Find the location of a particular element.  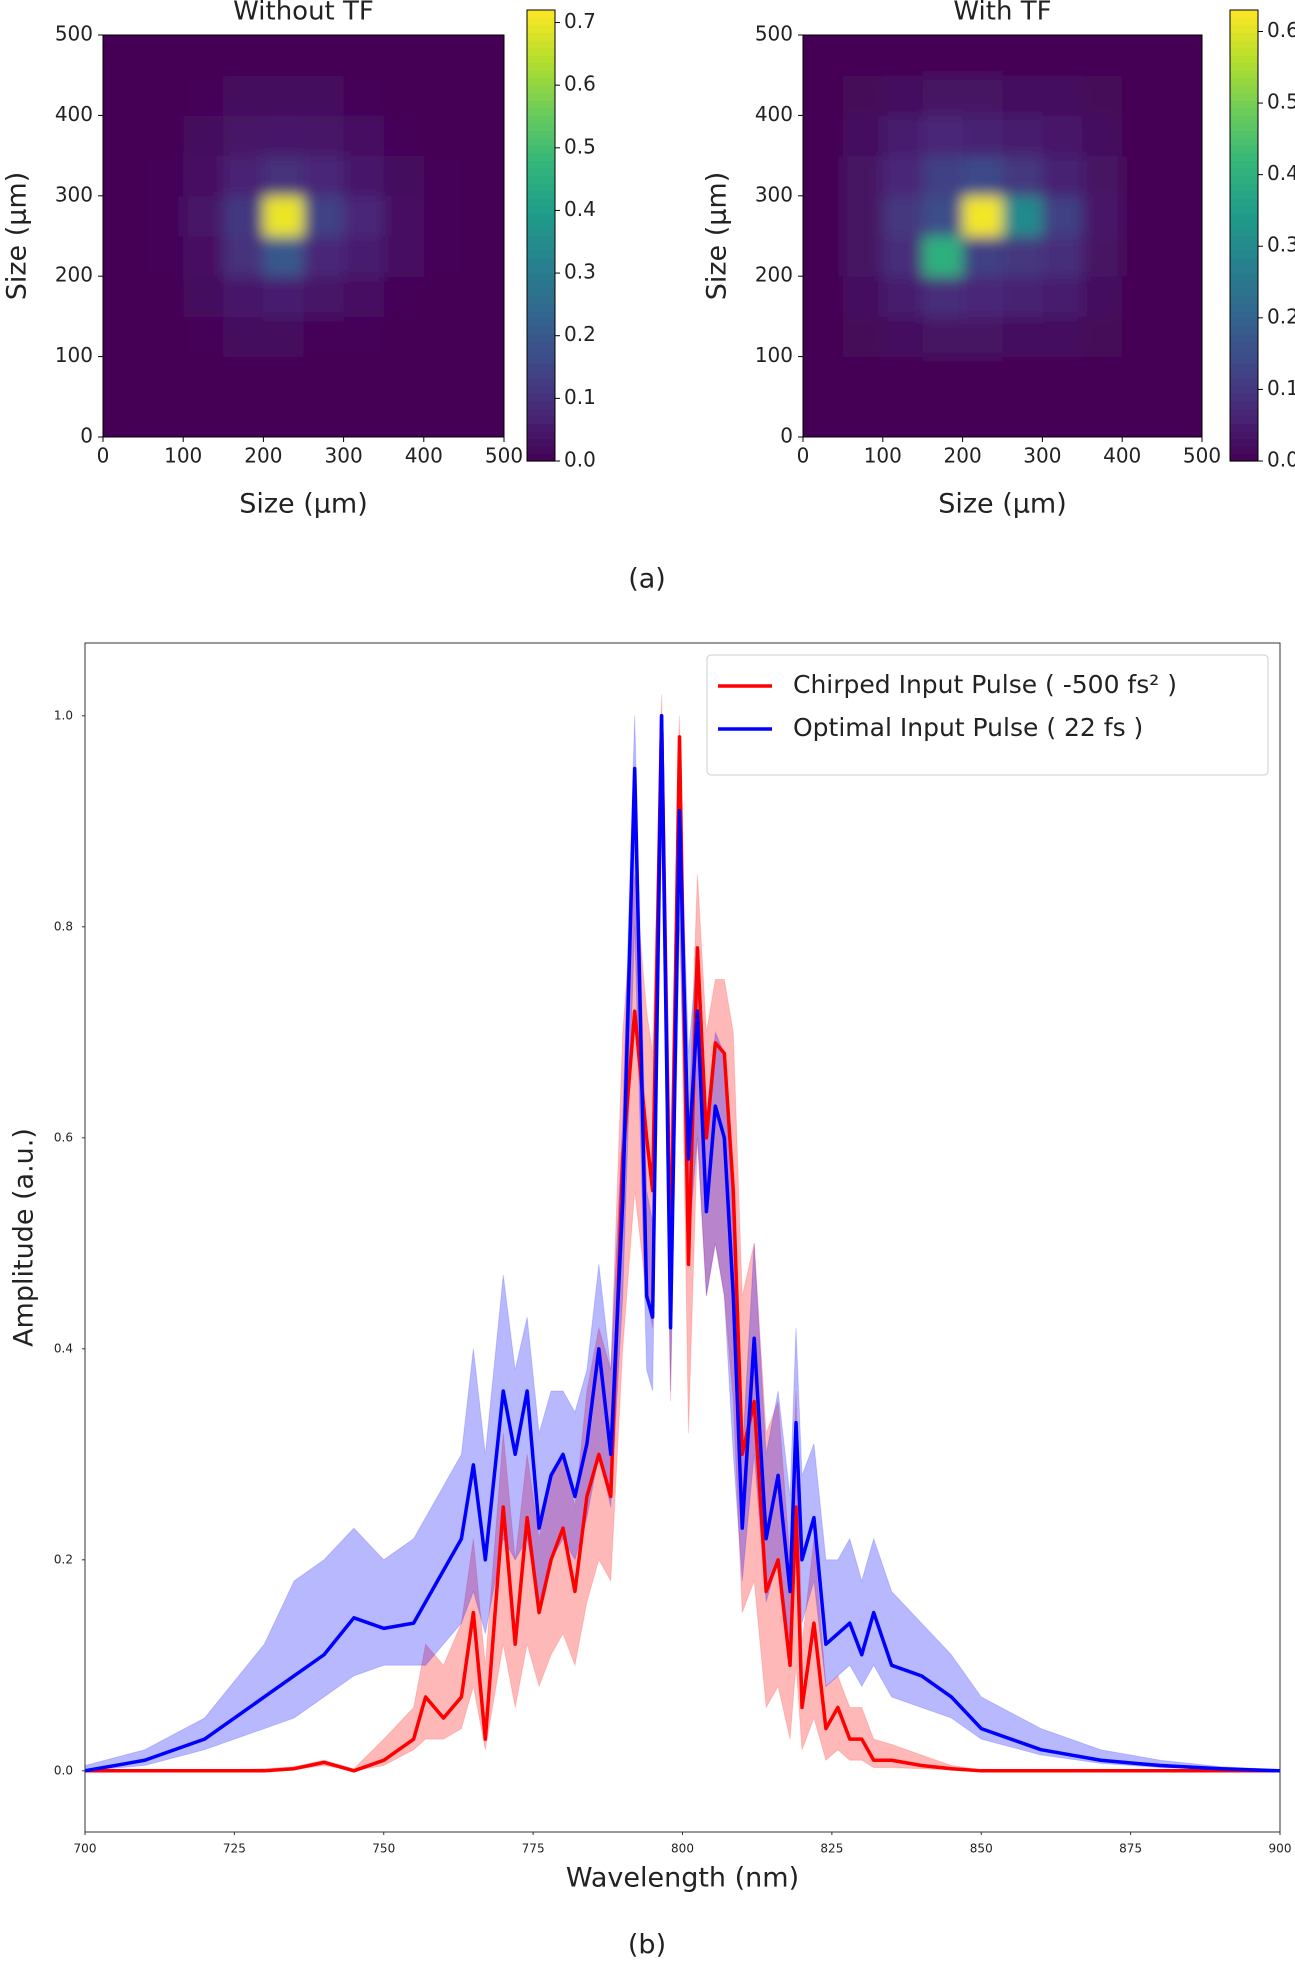

heatmap-cells is located at coordinates (1002, 236).